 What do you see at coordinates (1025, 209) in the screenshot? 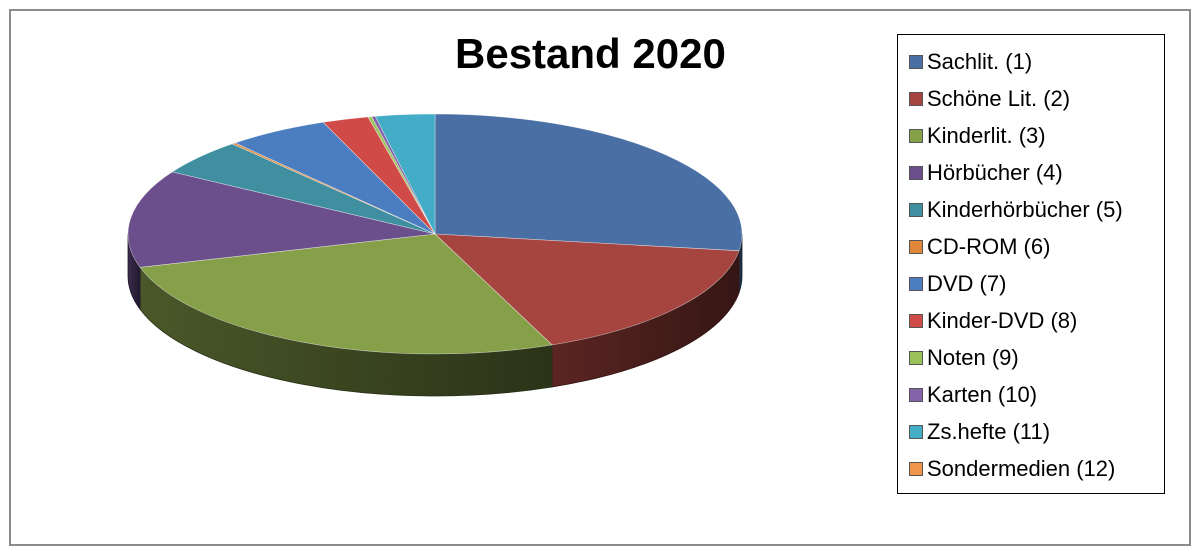
I see `legend-label: Kinderhörbücher (5)` at bounding box center [1025, 209].